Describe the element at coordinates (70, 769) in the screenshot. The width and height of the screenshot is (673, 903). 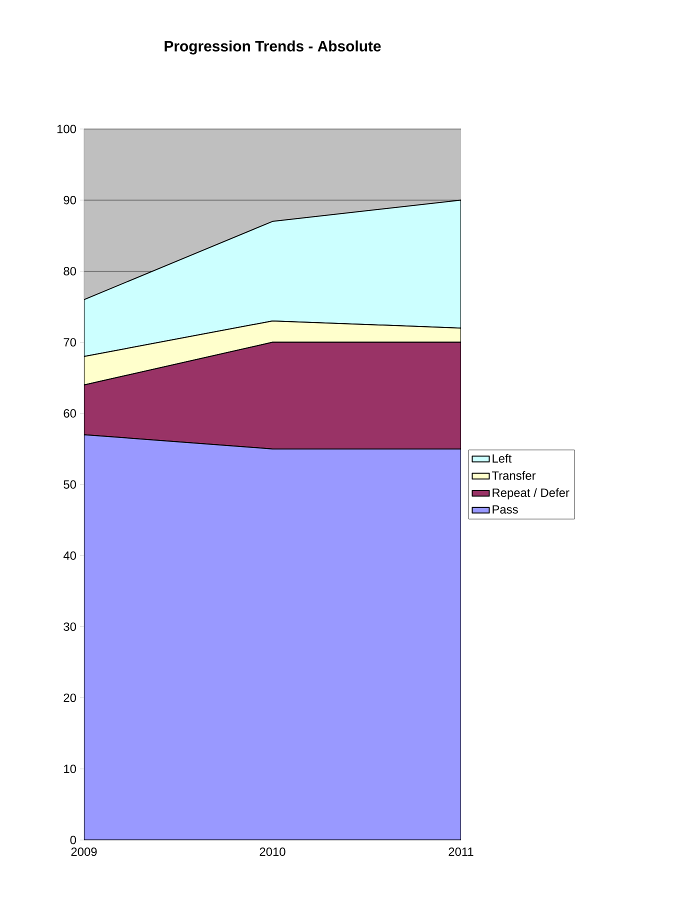
I see `y-tick-label: 10` at that location.